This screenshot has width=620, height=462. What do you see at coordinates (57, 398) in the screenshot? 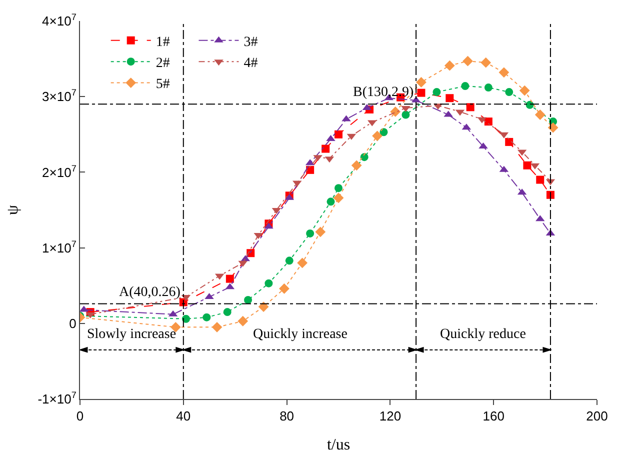
I see `y-tick-label: -1×10$^{7}$` at bounding box center [57, 398].